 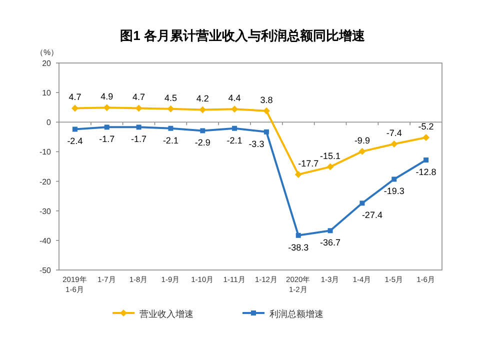 What do you see at coordinates (297, 314) in the screenshot?
I see `legend-label: 利润总额增速` at bounding box center [297, 314].